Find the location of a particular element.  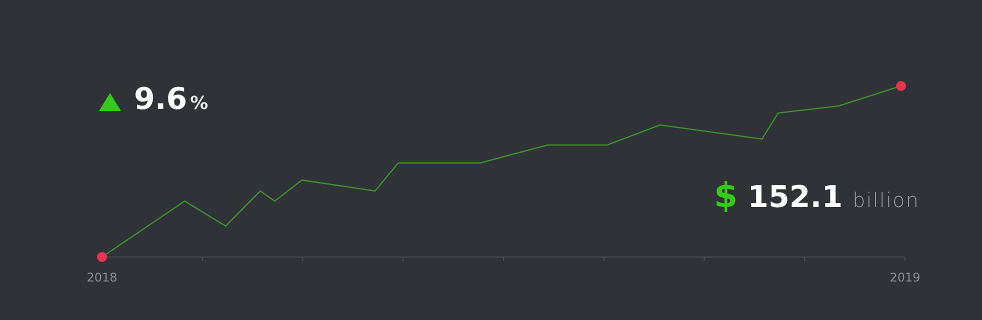

x-tick-label: 2018 is located at coordinates (102, 277).